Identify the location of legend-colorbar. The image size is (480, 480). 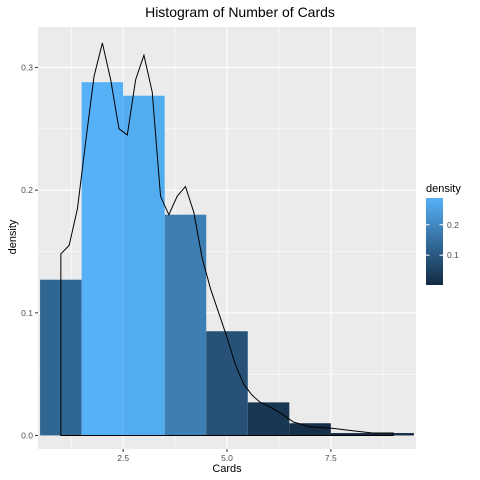
(434, 241).